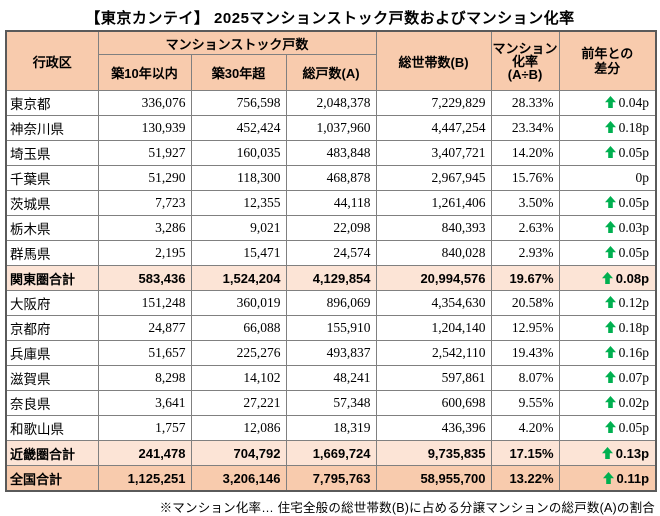 This screenshot has width=660, height=516. Describe the element at coordinates (238, 403) in the screenshot. I see `units-30y-cell: 27,221` at that location.